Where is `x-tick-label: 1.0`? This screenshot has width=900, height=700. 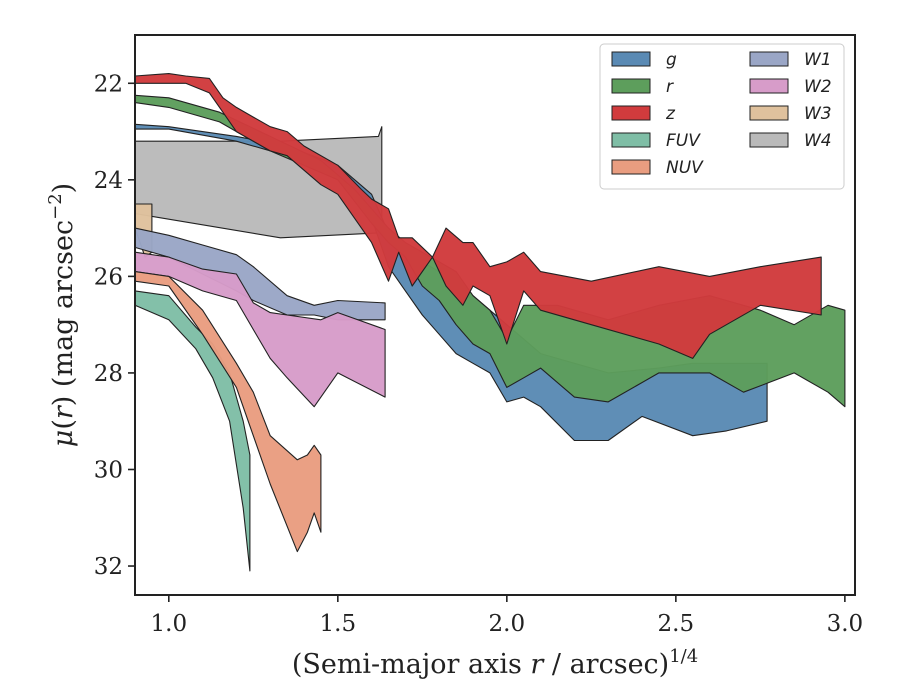
x-tick-label: 1.0 is located at coordinates (169, 624).